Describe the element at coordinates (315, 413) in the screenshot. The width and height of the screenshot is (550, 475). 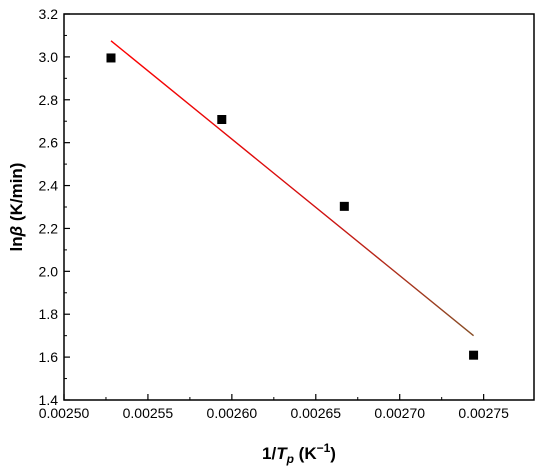
I see `x-tick-label: 0.00265` at that location.